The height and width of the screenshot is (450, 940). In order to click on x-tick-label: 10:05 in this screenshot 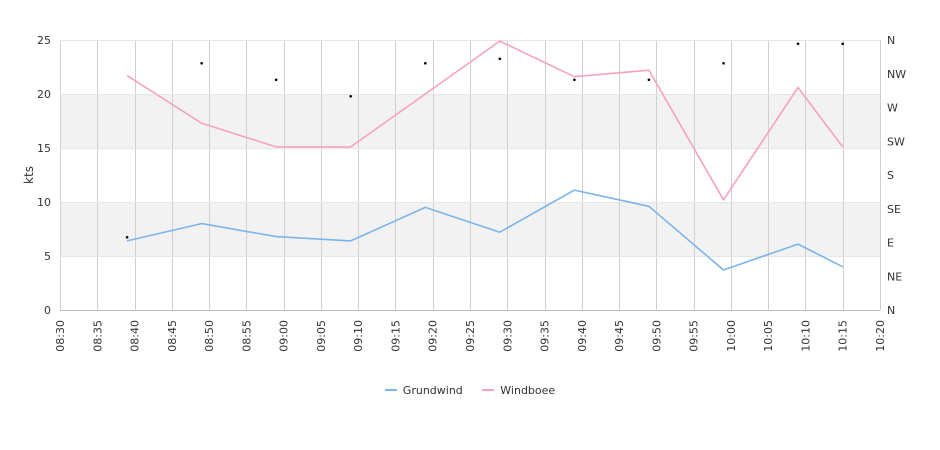, I will do `click(768, 336)`.